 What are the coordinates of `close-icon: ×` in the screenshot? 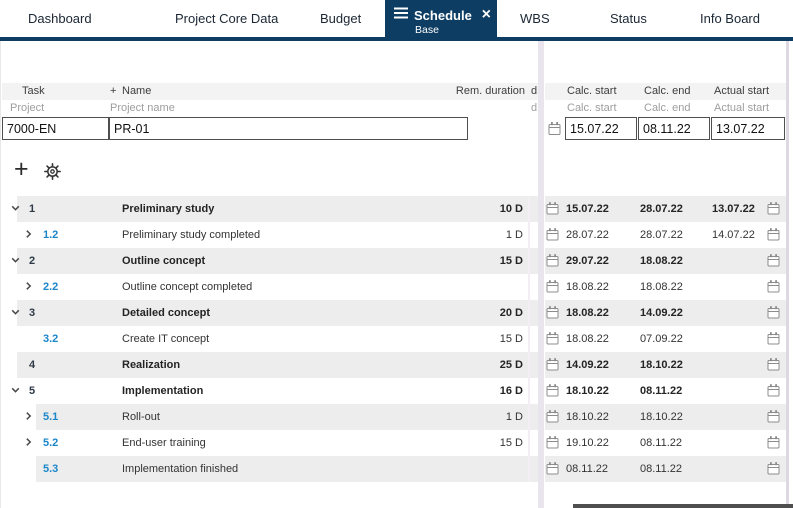 It's located at (486, 14).